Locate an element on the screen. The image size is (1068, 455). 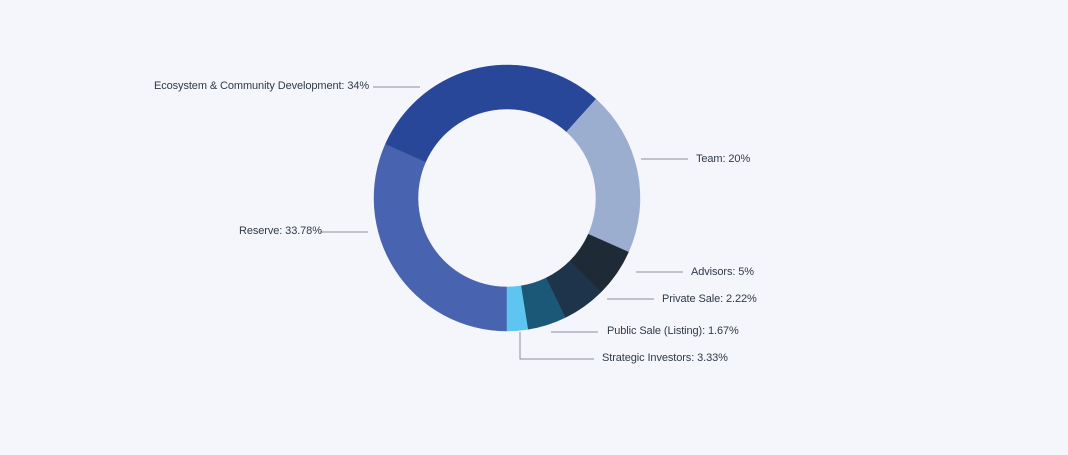
donut-slices is located at coordinates (507, 198).